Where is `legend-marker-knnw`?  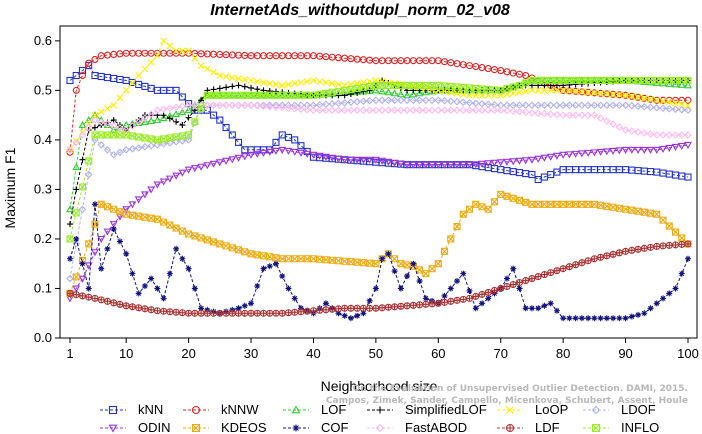 legend-marker-knnw is located at coordinates (196, 410).